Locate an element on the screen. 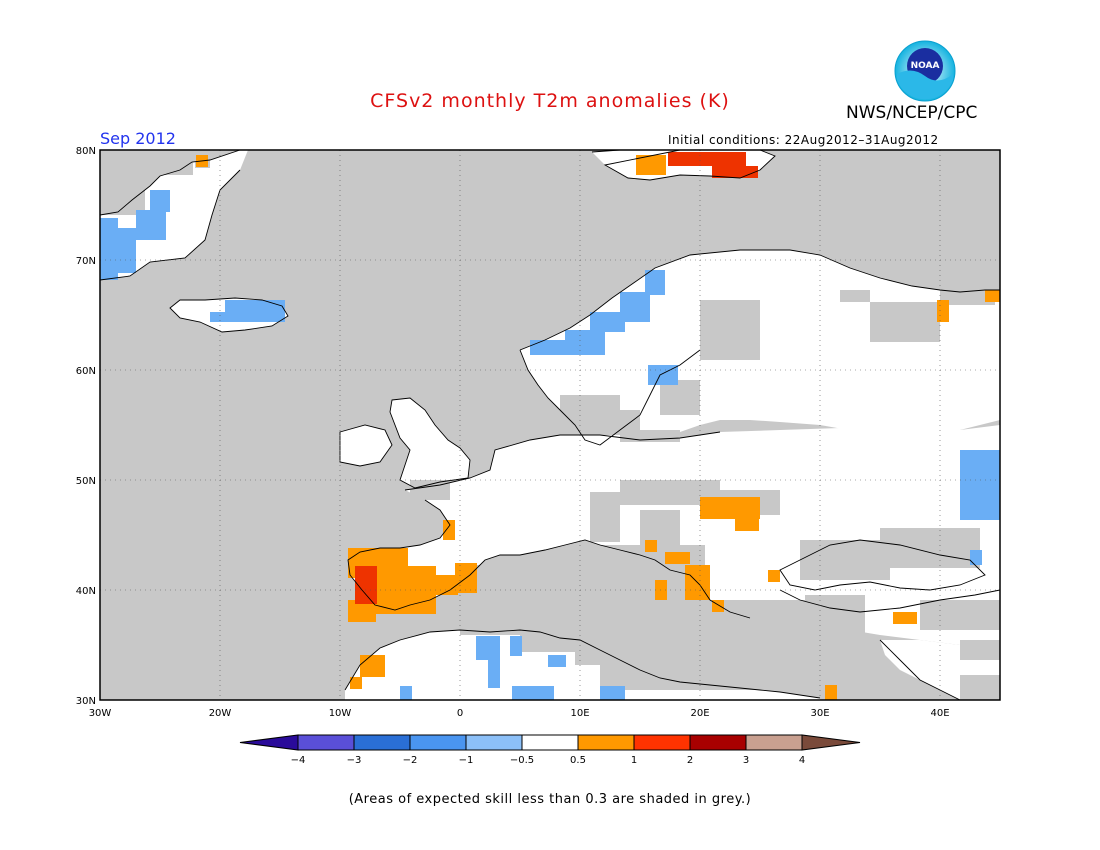 This screenshot has width=1100, height=850. legend-tick-label: 3 is located at coordinates (746, 760).